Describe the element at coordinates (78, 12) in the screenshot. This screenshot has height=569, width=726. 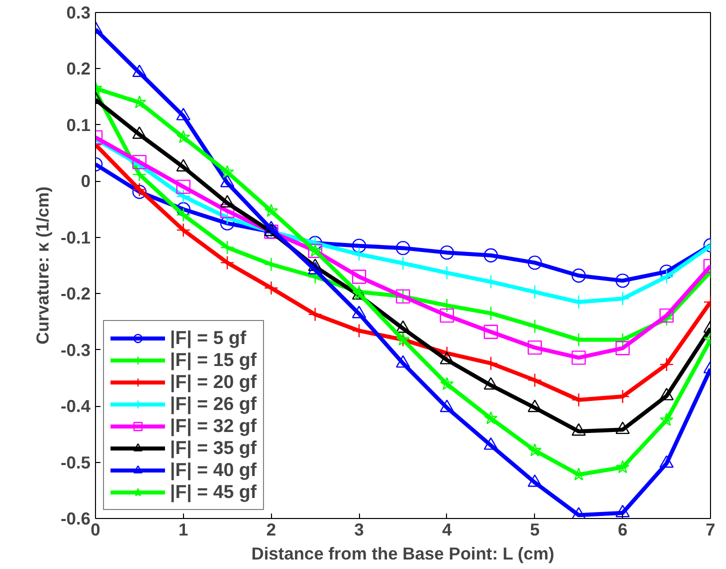
I see `y-tick-label: 0.3` at that location.